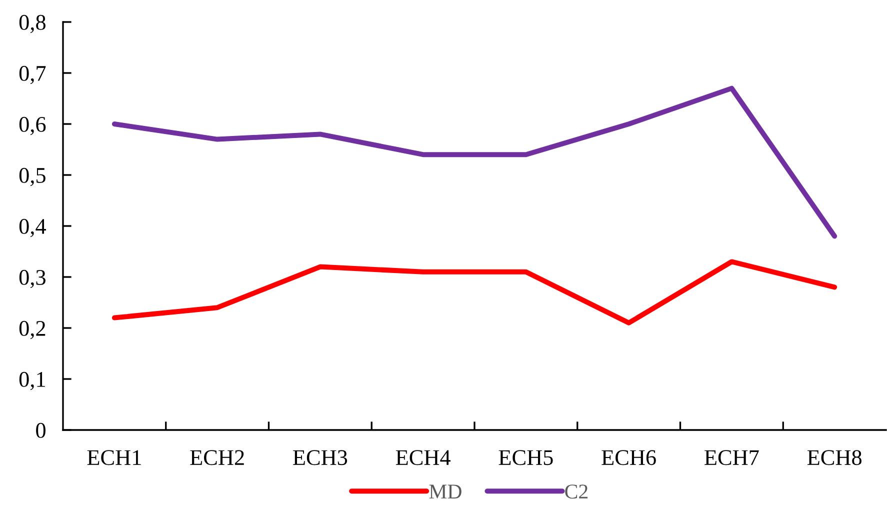 The width and height of the screenshot is (887, 519). I want to click on x-tick-label: ECH4, so click(423, 458).